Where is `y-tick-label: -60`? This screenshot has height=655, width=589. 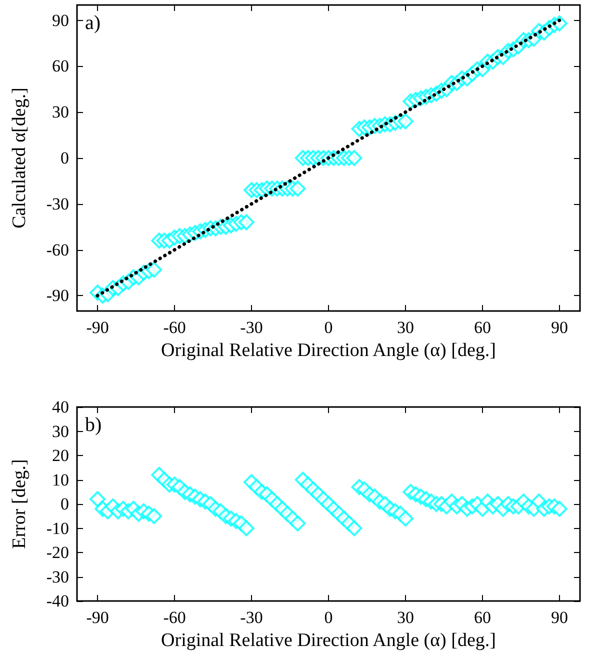 y-tick-label: -60 is located at coordinates (57, 250).